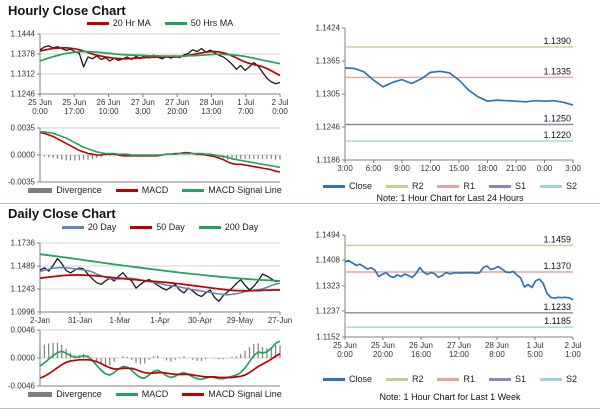 The height and width of the screenshot is (413, 600). Describe the element at coordinates (347, 186) in the screenshot. I see `legend-item: Close` at that location.